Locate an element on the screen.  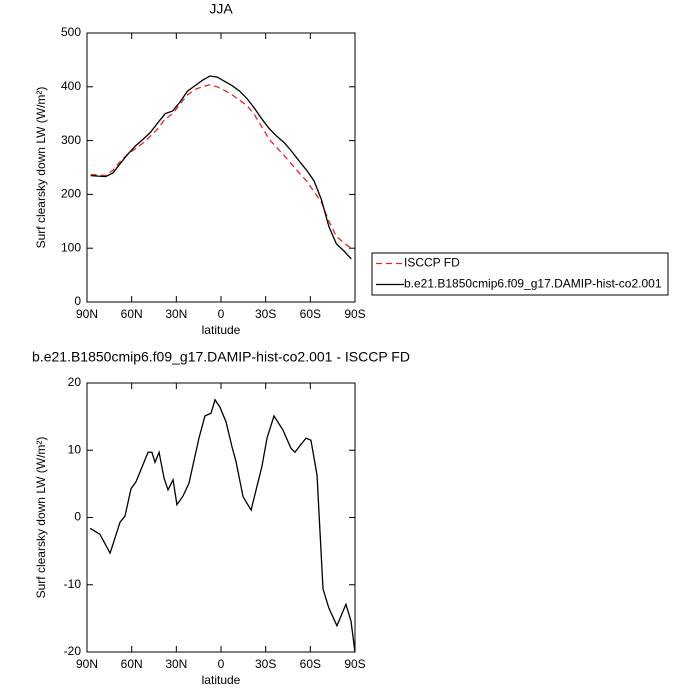
y-tick-label: 10 is located at coordinates (75, 449).